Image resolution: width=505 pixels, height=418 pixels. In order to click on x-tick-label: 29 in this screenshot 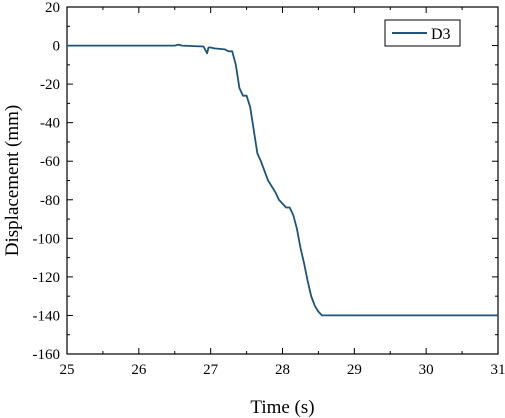, I will do `click(354, 370)`.